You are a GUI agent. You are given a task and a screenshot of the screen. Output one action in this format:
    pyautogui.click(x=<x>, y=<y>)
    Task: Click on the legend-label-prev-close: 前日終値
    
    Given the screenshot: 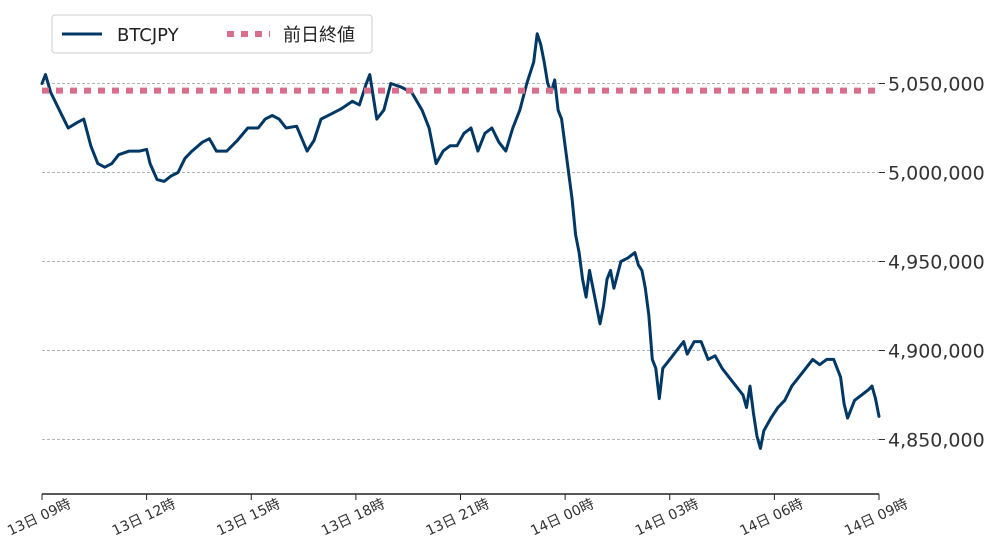 What is the action you would take?
    pyautogui.click(x=319, y=35)
    